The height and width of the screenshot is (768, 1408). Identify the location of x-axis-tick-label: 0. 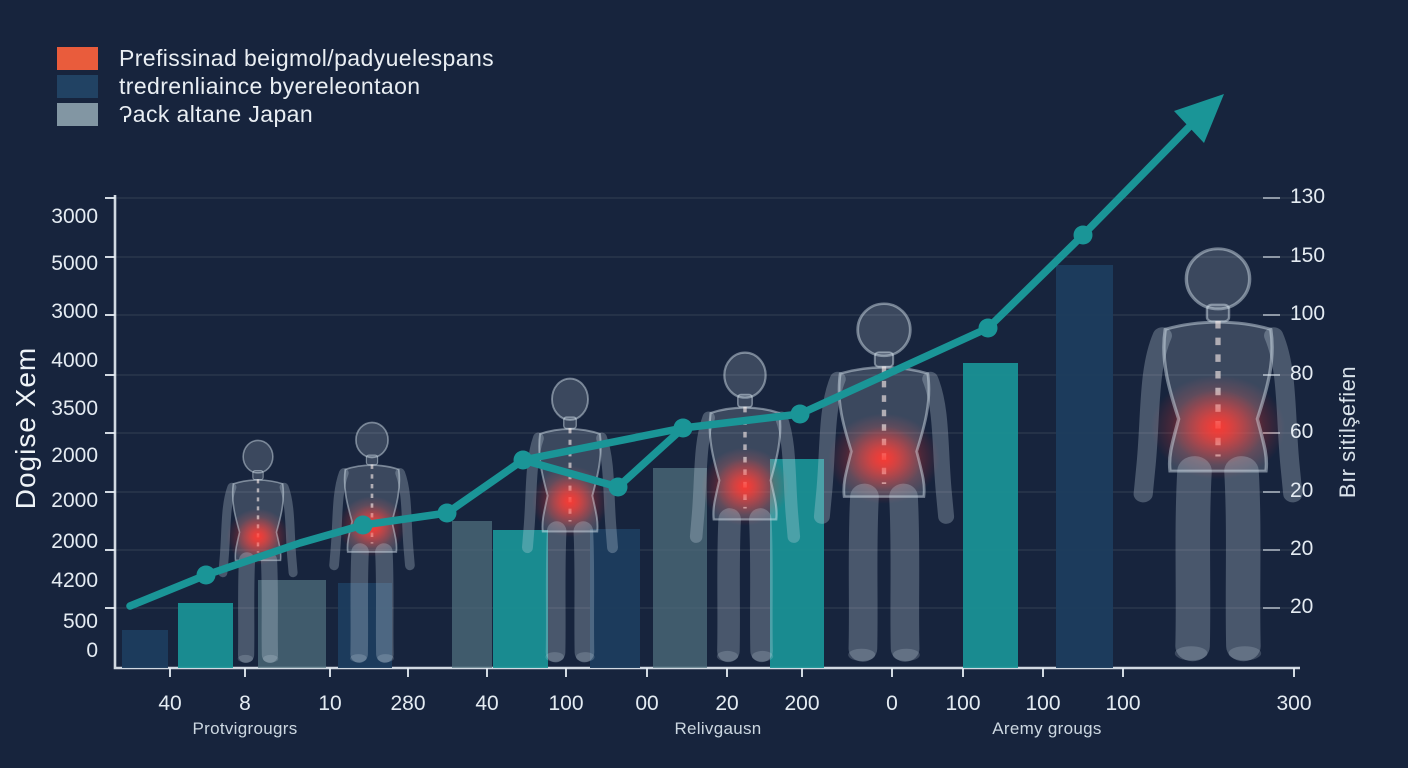
(892, 703).